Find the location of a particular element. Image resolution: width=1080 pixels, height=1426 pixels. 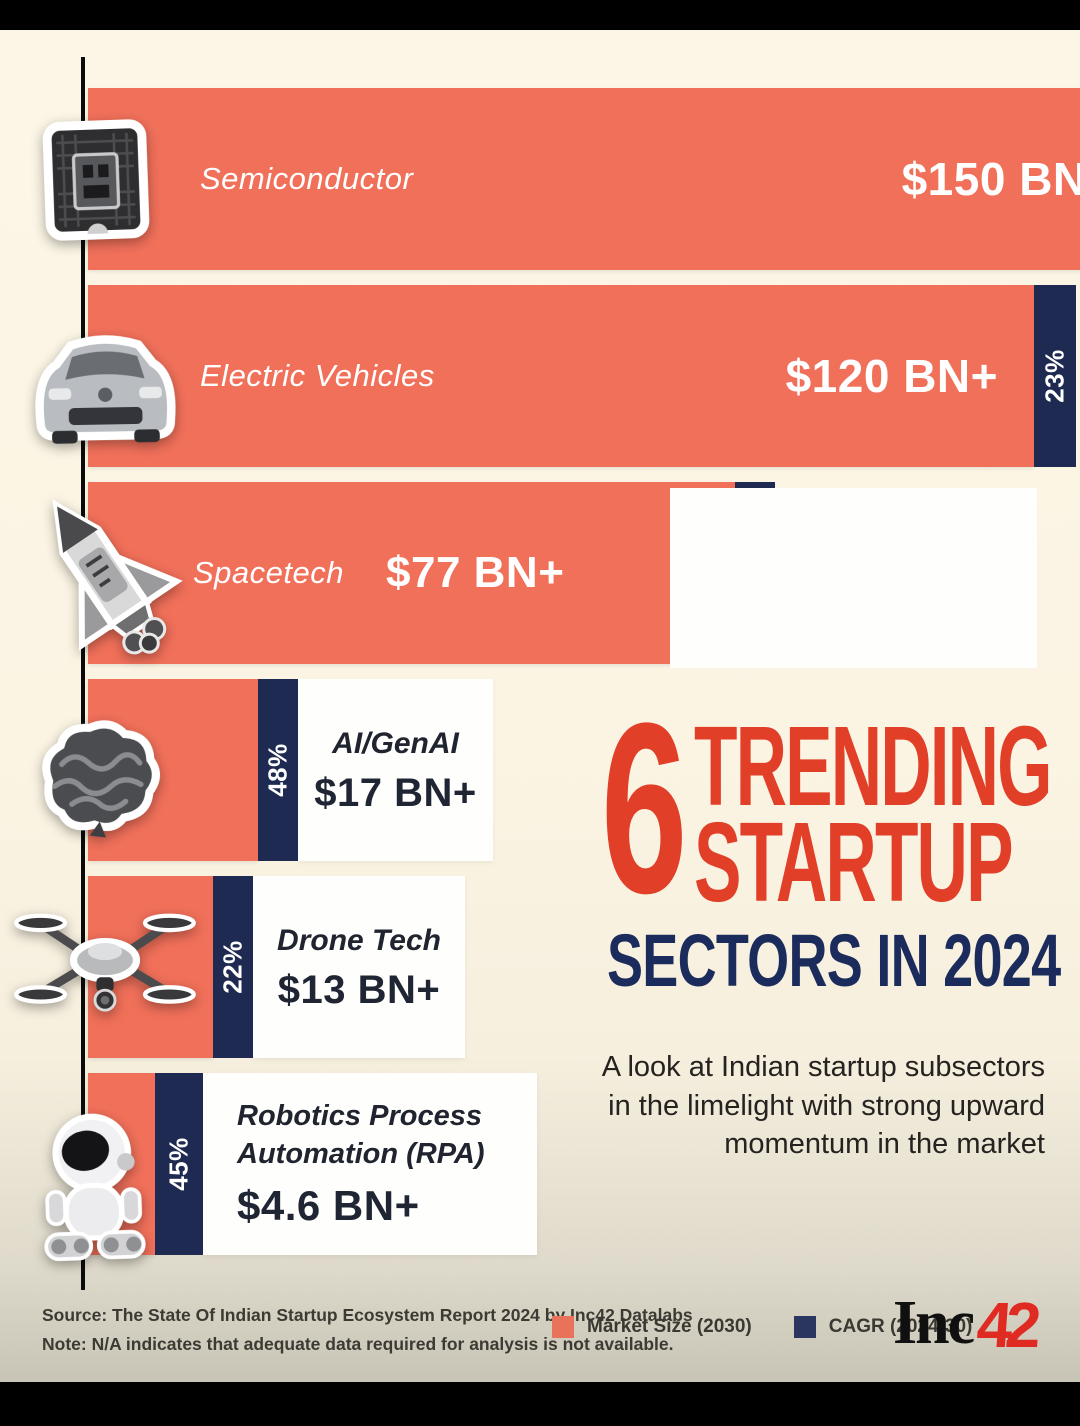

sector-label: Robotics Process Automation (RPA) is located at coordinates (361, 1135).